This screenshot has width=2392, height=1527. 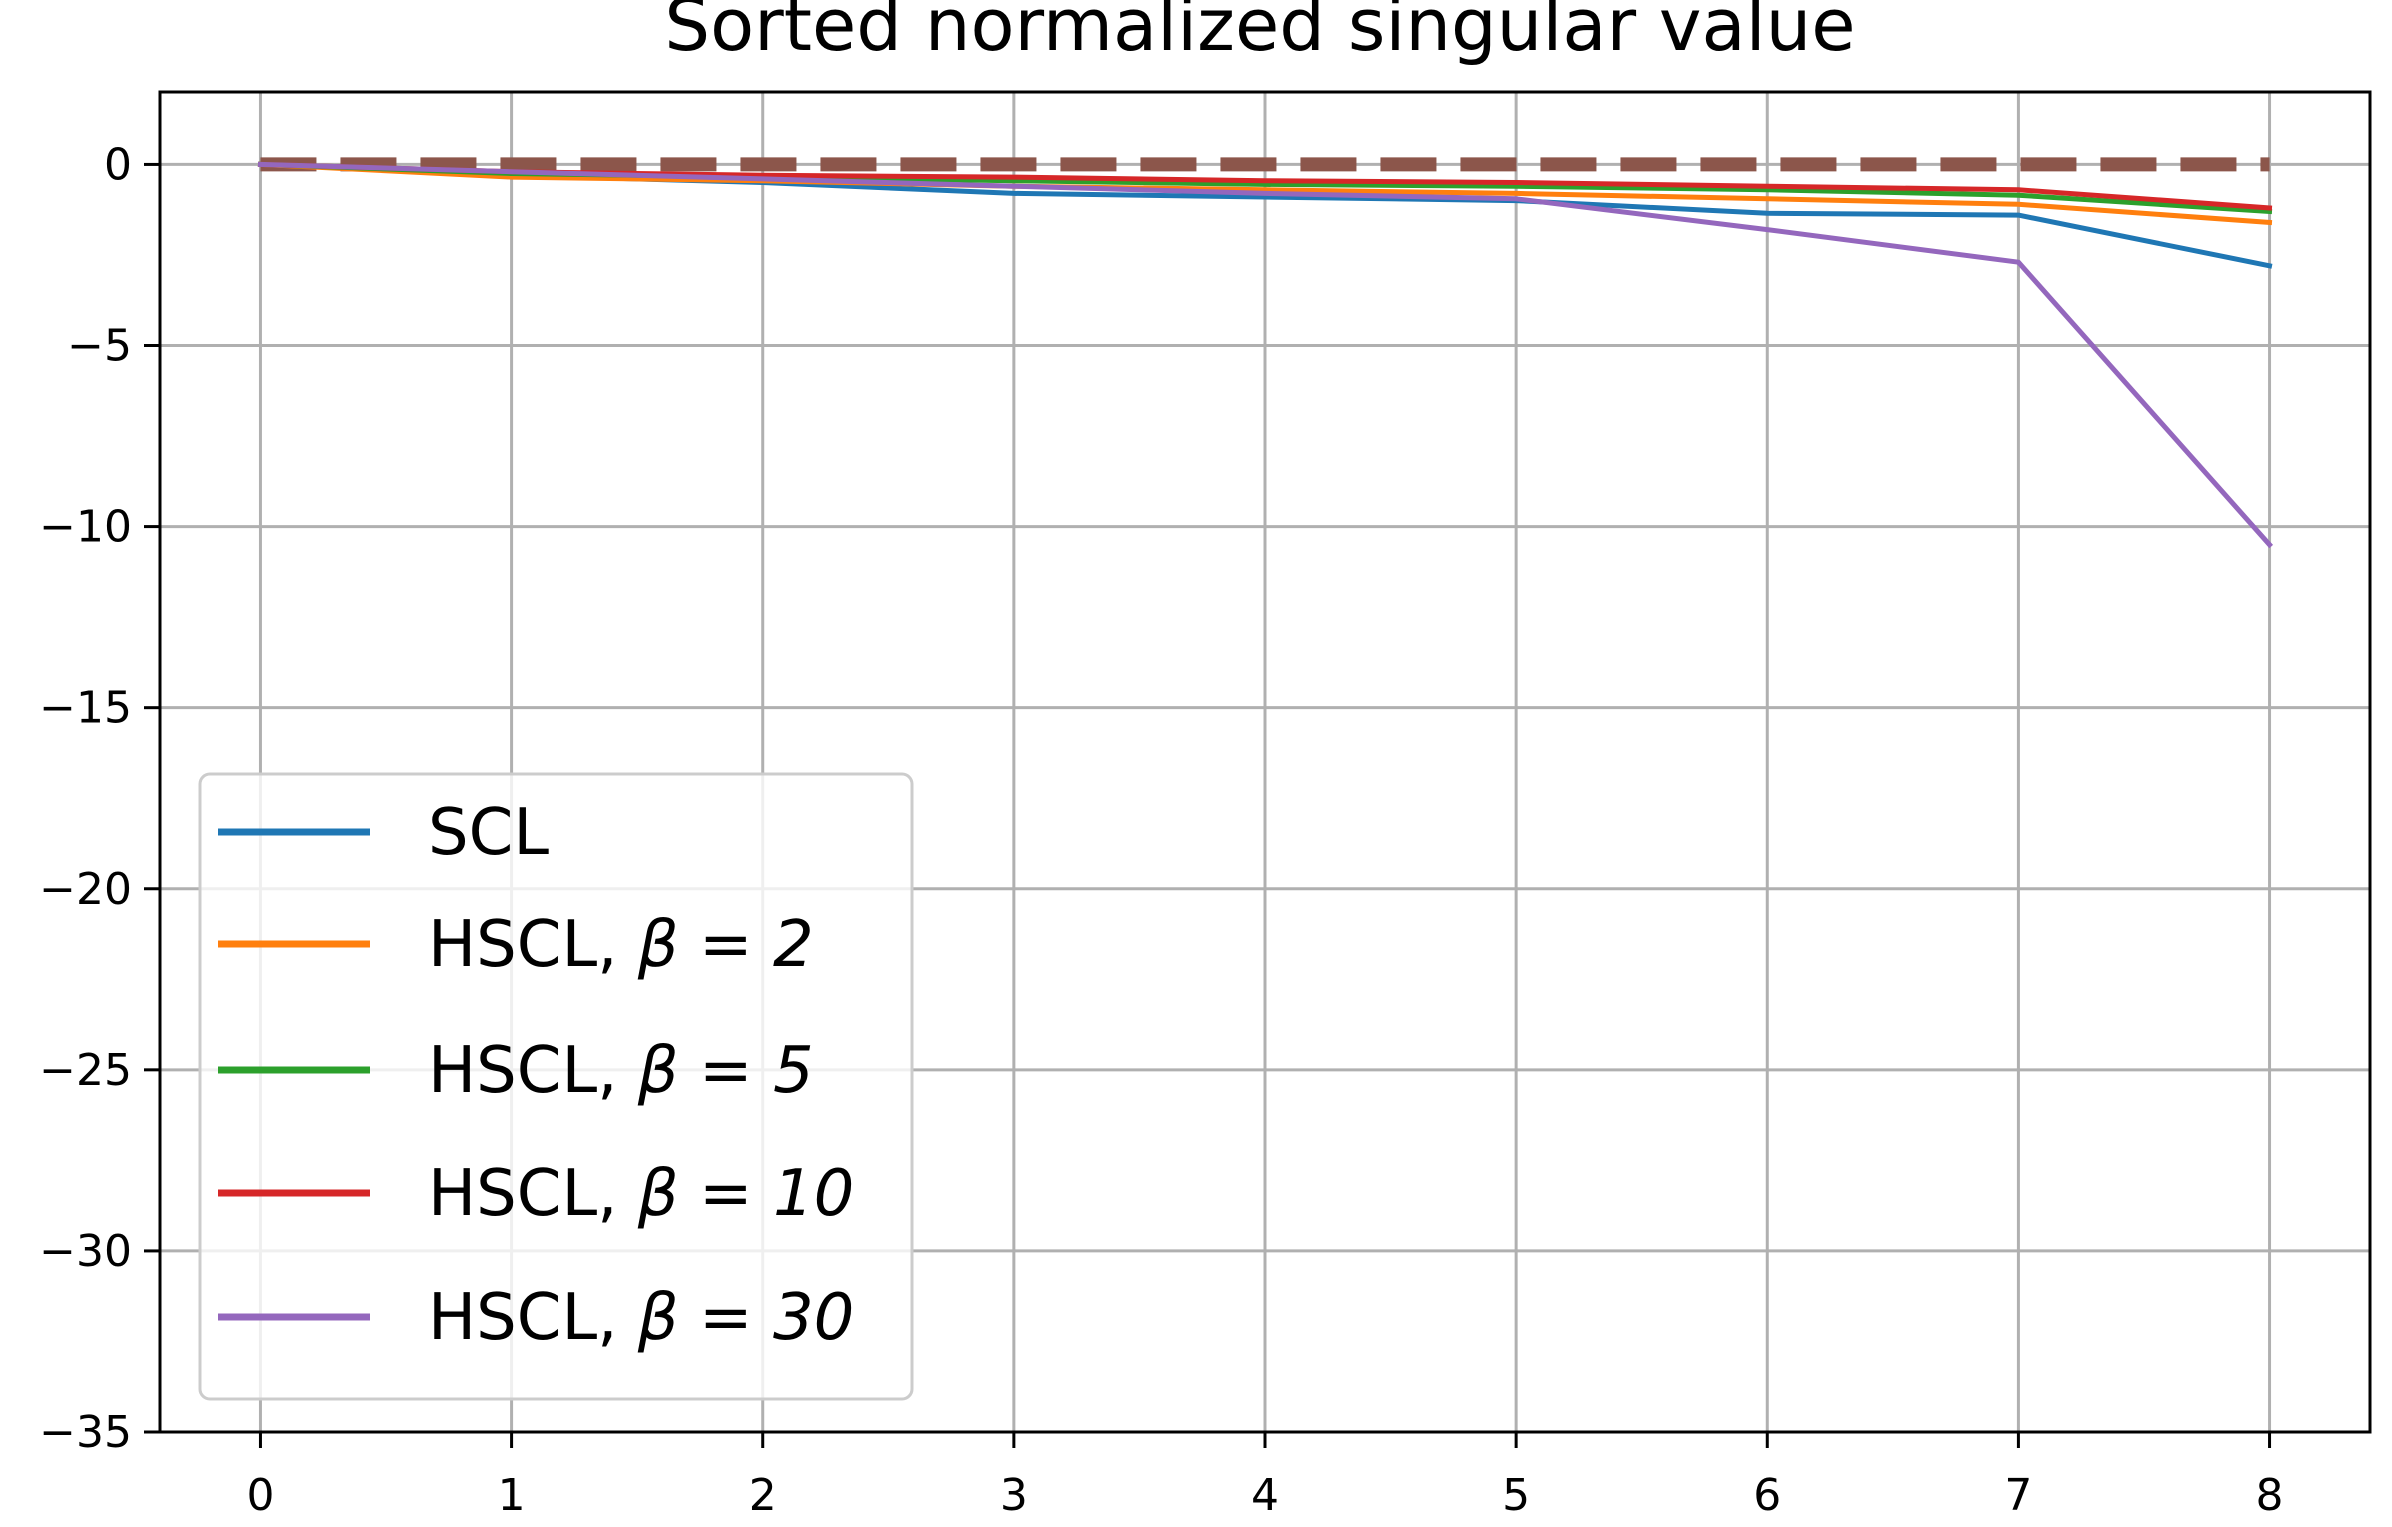 What do you see at coordinates (725, 1071) in the screenshot?
I see `legend-label-math: β = 5` at bounding box center [725, 1071].